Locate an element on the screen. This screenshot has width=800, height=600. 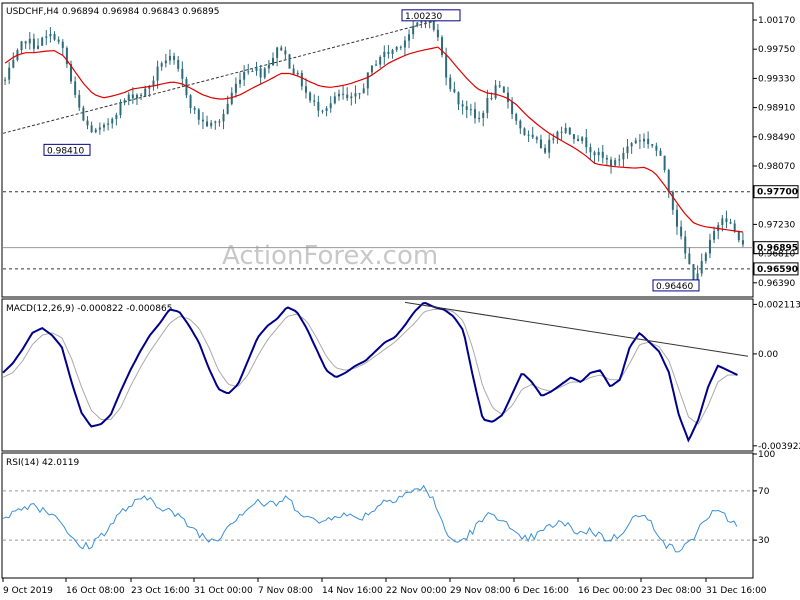
watermark: ActionForex.com is located at coordinates (330, 256).